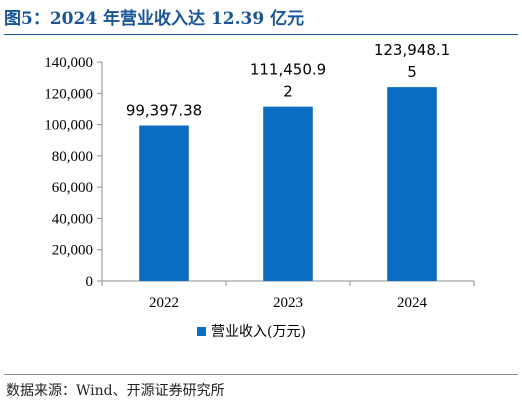 The height and width of the screenshot is (405, 522). Describe the element at coordinates (412, 50) in the screenshot. I see `data-label: 123,948.1` at that location.